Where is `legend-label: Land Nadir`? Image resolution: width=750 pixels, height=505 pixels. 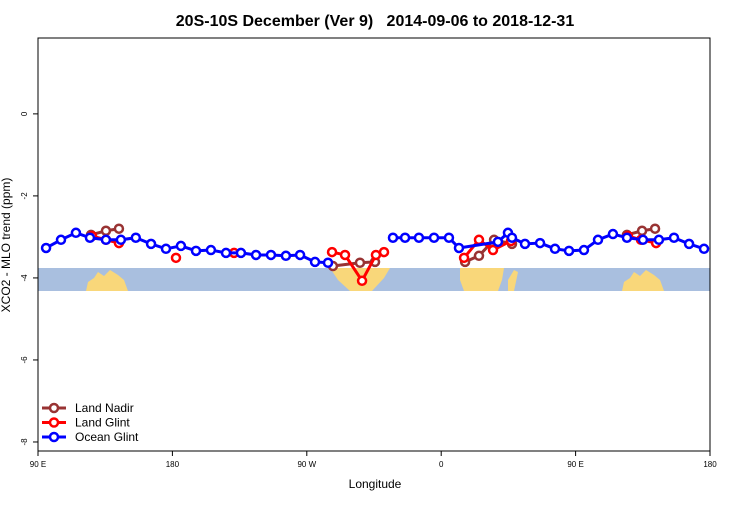
legend-label: Land Nadir is located at coordinates (104, 408).